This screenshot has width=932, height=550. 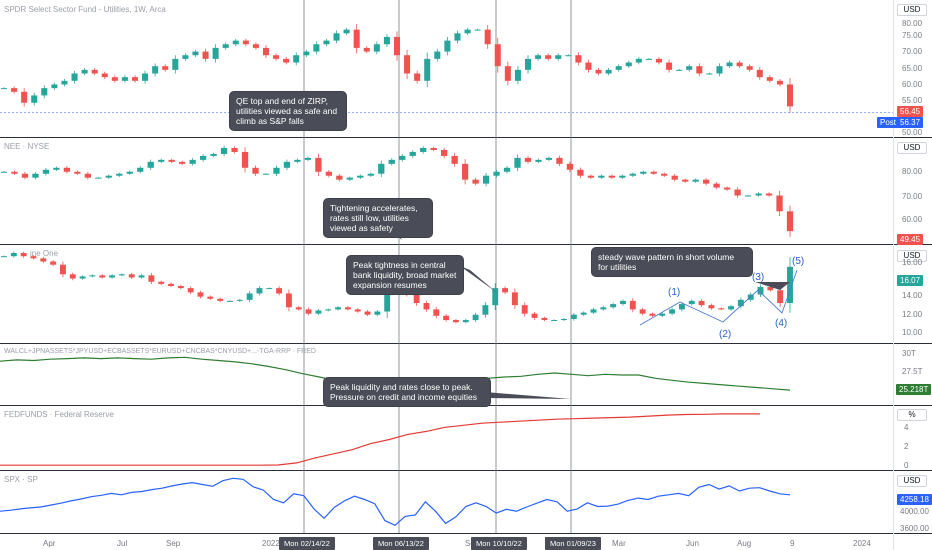 What do you see at coordinates (909, 353) in the screenshot?
I see `price-tick: 30T` at bounding box center [909, 353].